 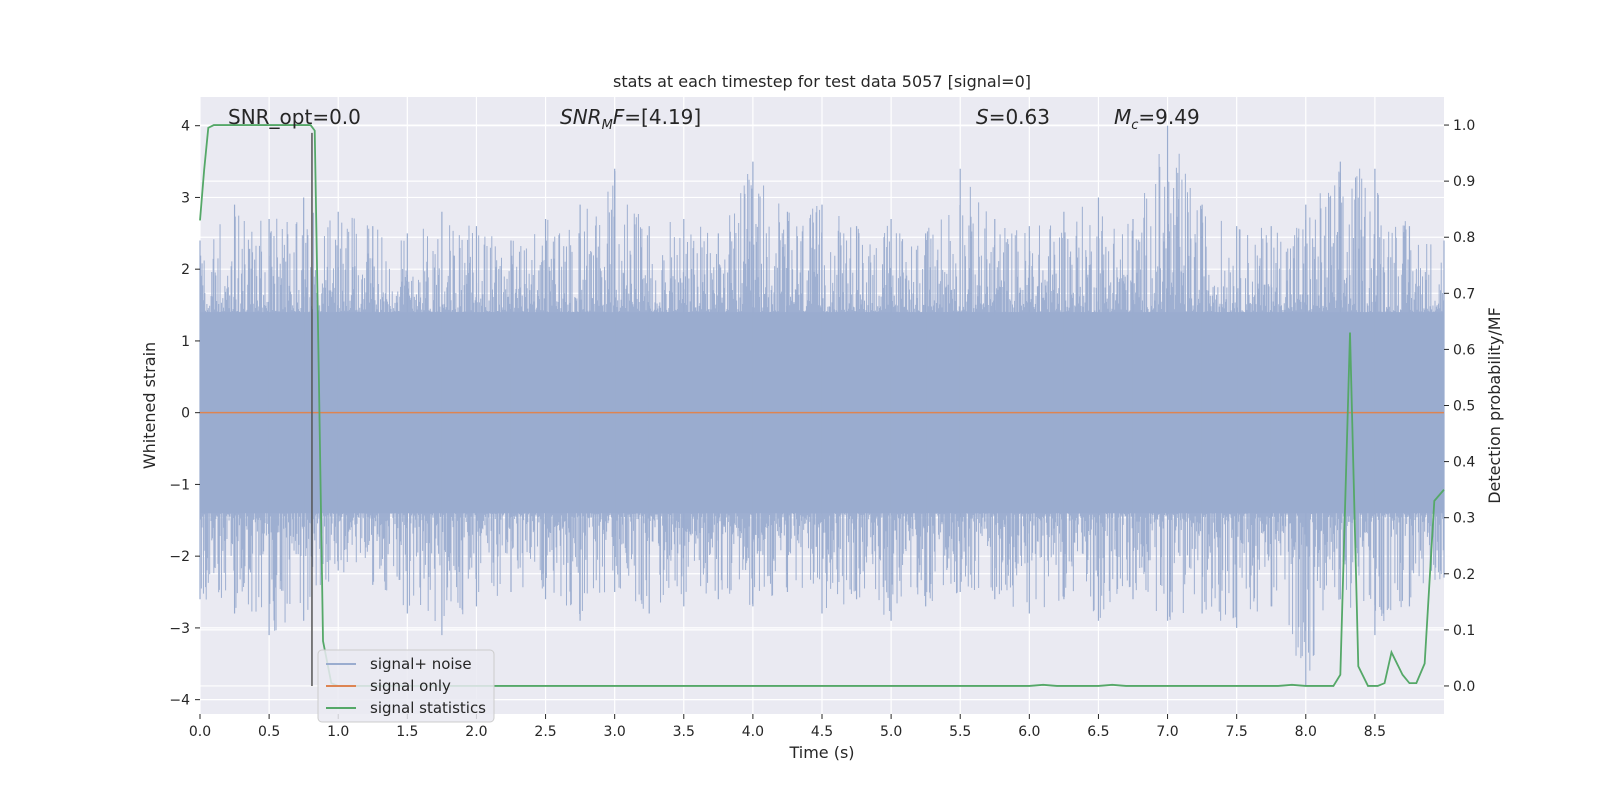 I want to click on x-tick-label: 0.0, so click(x=200, y=732).